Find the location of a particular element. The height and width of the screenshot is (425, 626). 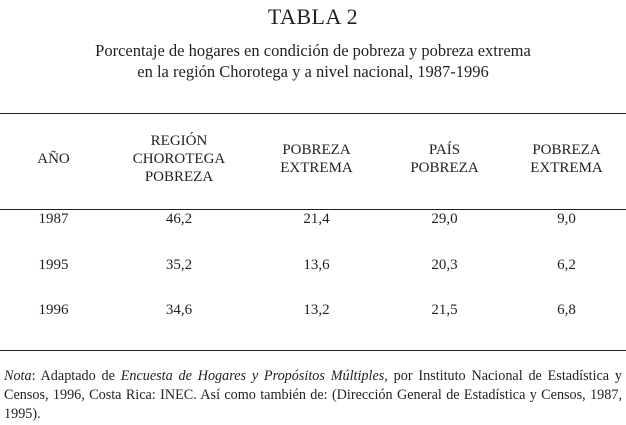

column-header-country-poverty: PAÍS POBREZA is located at coordinates (444, 159).